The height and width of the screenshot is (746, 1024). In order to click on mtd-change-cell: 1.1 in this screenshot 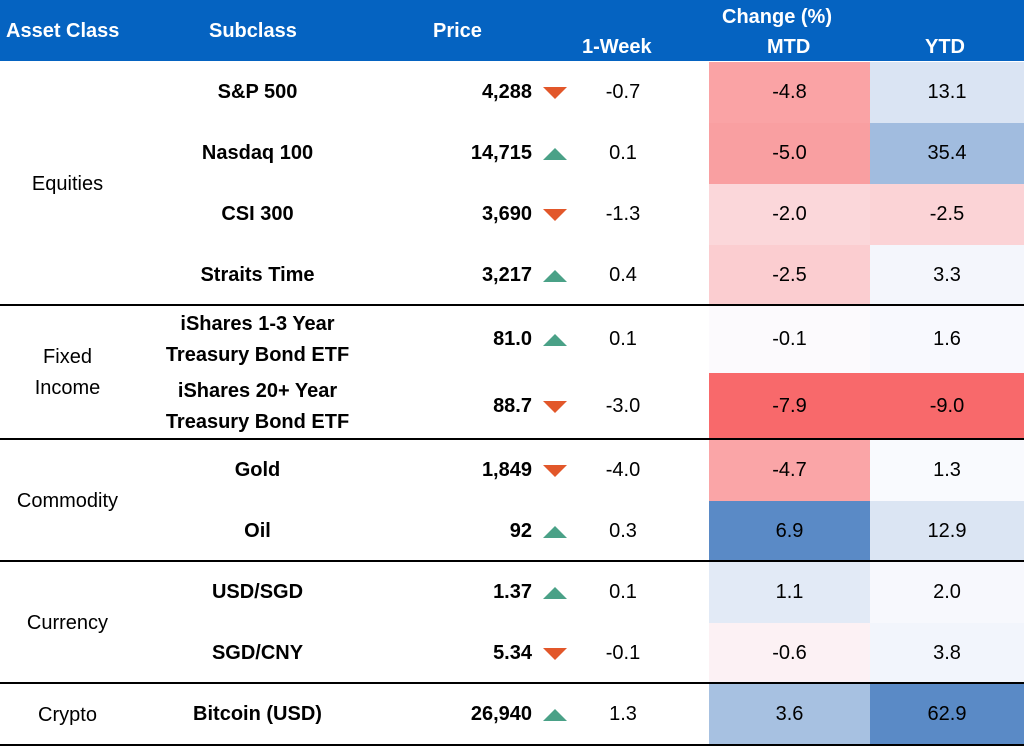, I will do `click(789, 592)`.